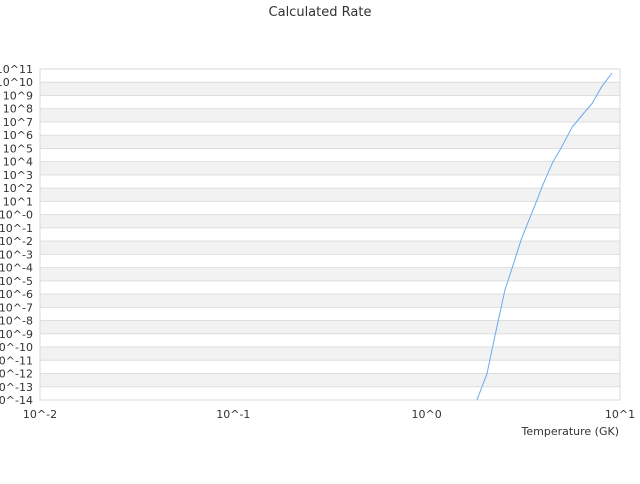 Image resolution: width=640 pixels, height=484 pixels. I want to click on y-tick-label: 10^5, so click(18, 148).